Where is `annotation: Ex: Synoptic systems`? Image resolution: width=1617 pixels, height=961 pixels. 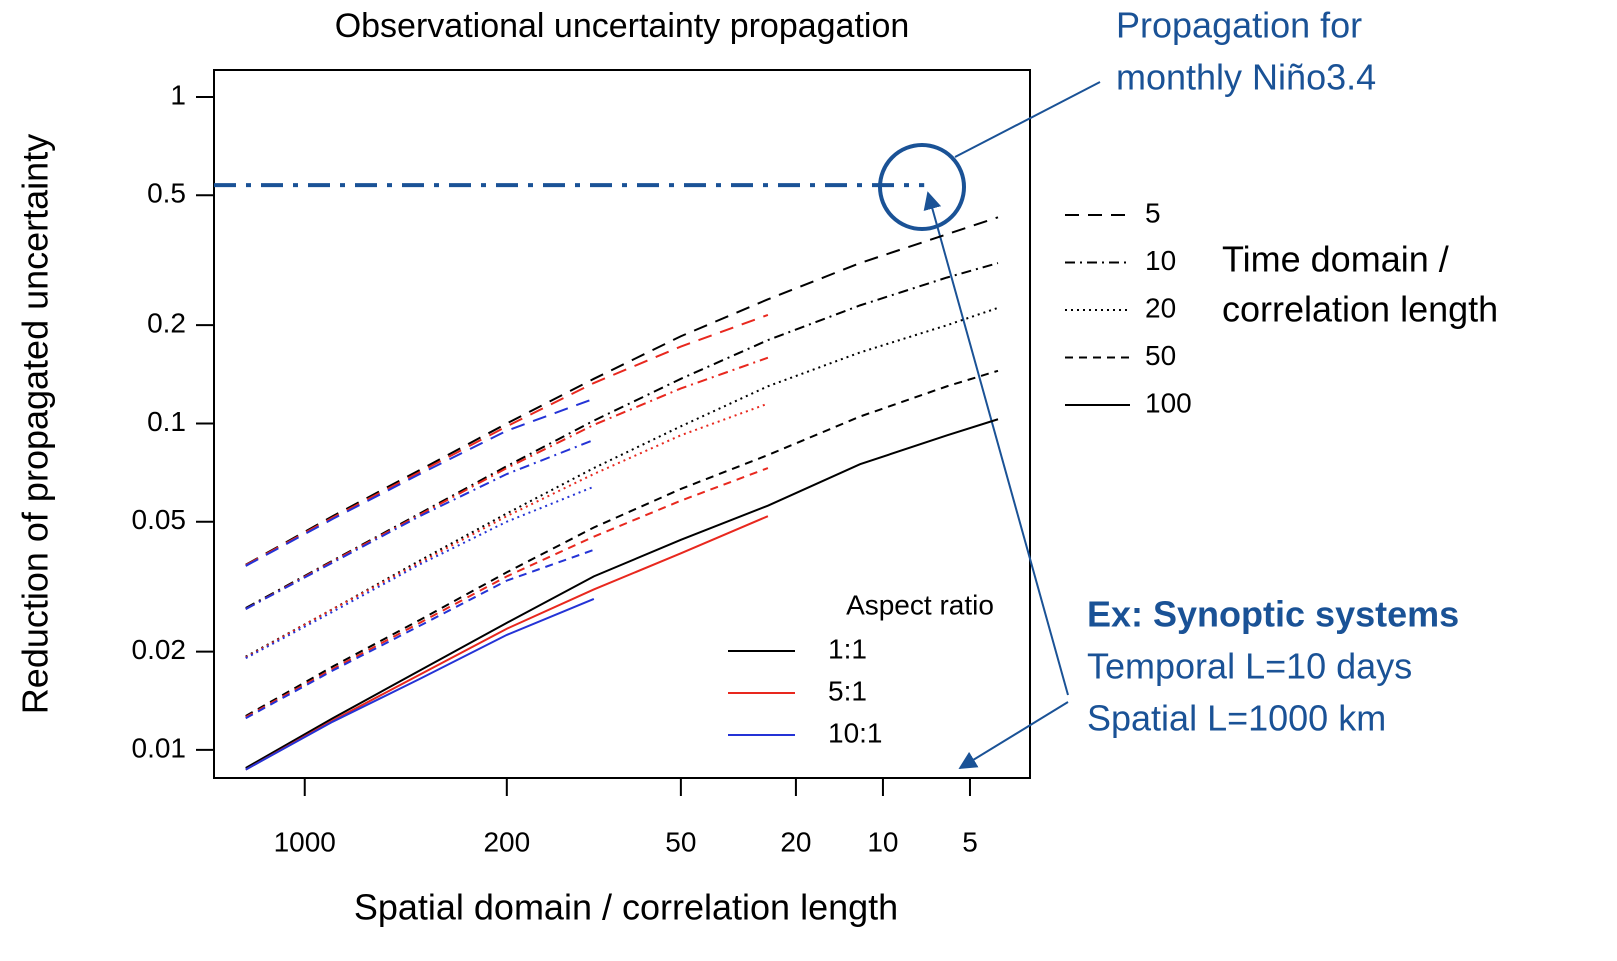
annotation: Ex: Synoptic systems is located at coordinates (1273, 614).